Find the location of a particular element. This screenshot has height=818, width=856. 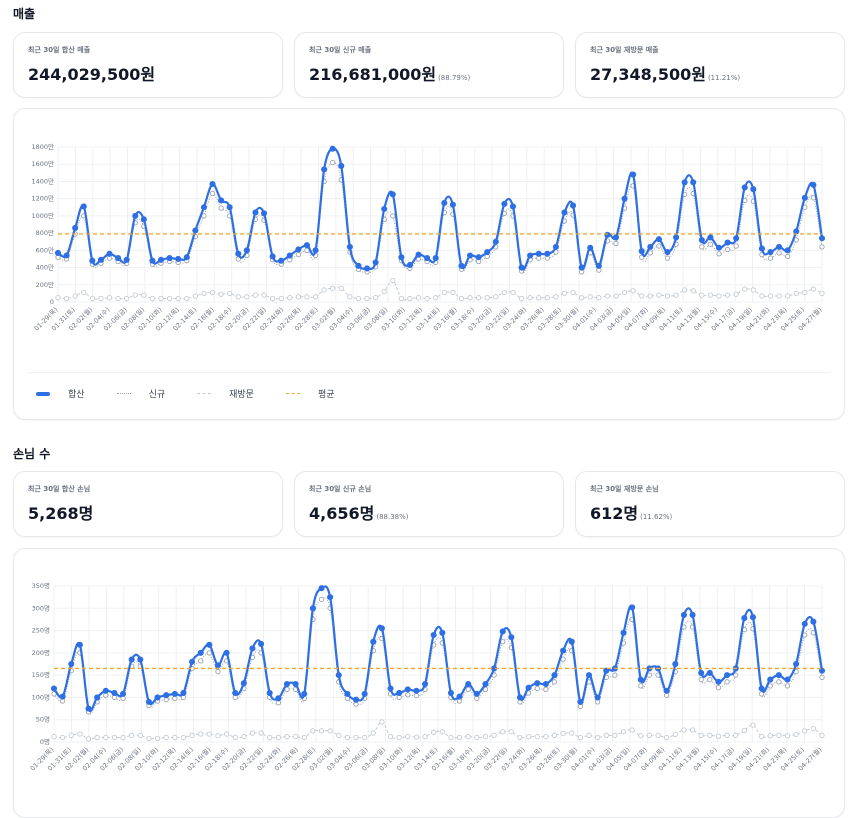

legend-label-average: 평균 is located at coordinates (326, 395).